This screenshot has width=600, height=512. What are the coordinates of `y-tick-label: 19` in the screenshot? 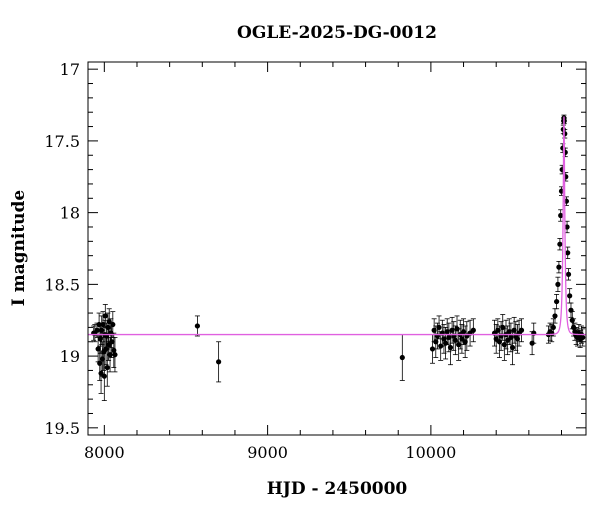 It's located at (70, 356).